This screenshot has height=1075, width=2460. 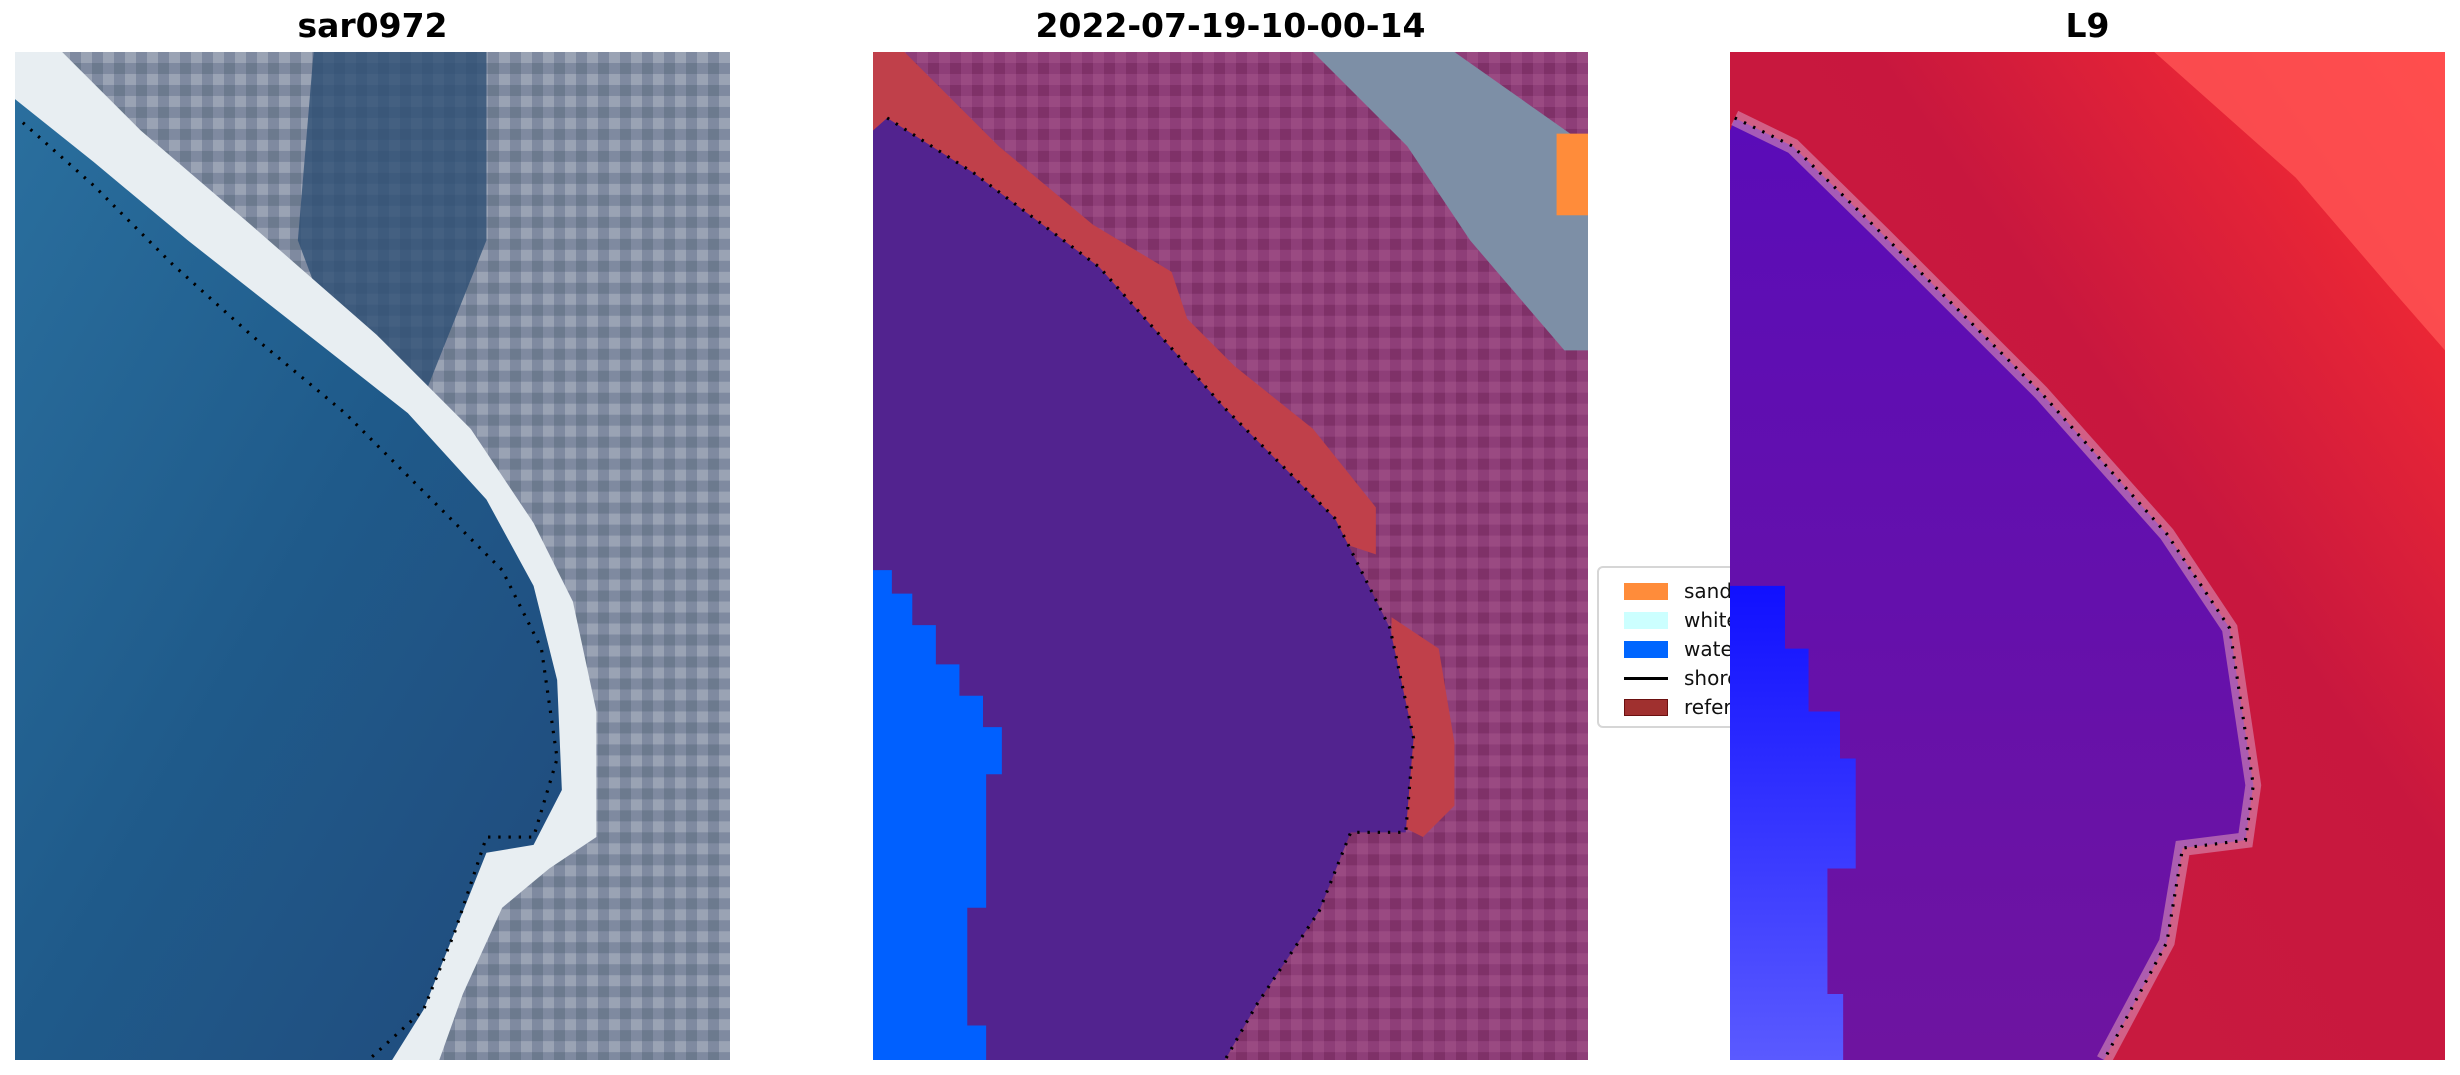 What do you see at coordinates (1572, 174) in the screenshot?
I see `sand-patch` at bounding box center [1572, 174].